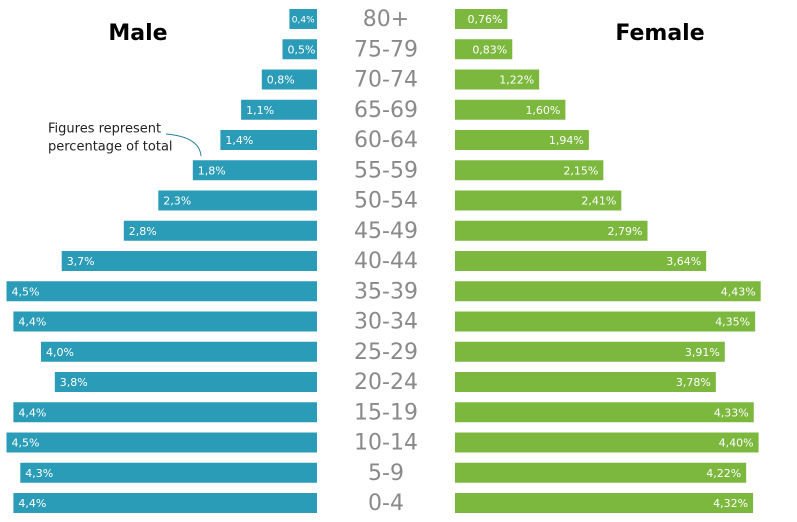 Image resolution: width=797 pixels, height=522 pixels. Describe the element at coordinates (542, 110) in the screenshot. I see `value-label: 1,60%` at that location.